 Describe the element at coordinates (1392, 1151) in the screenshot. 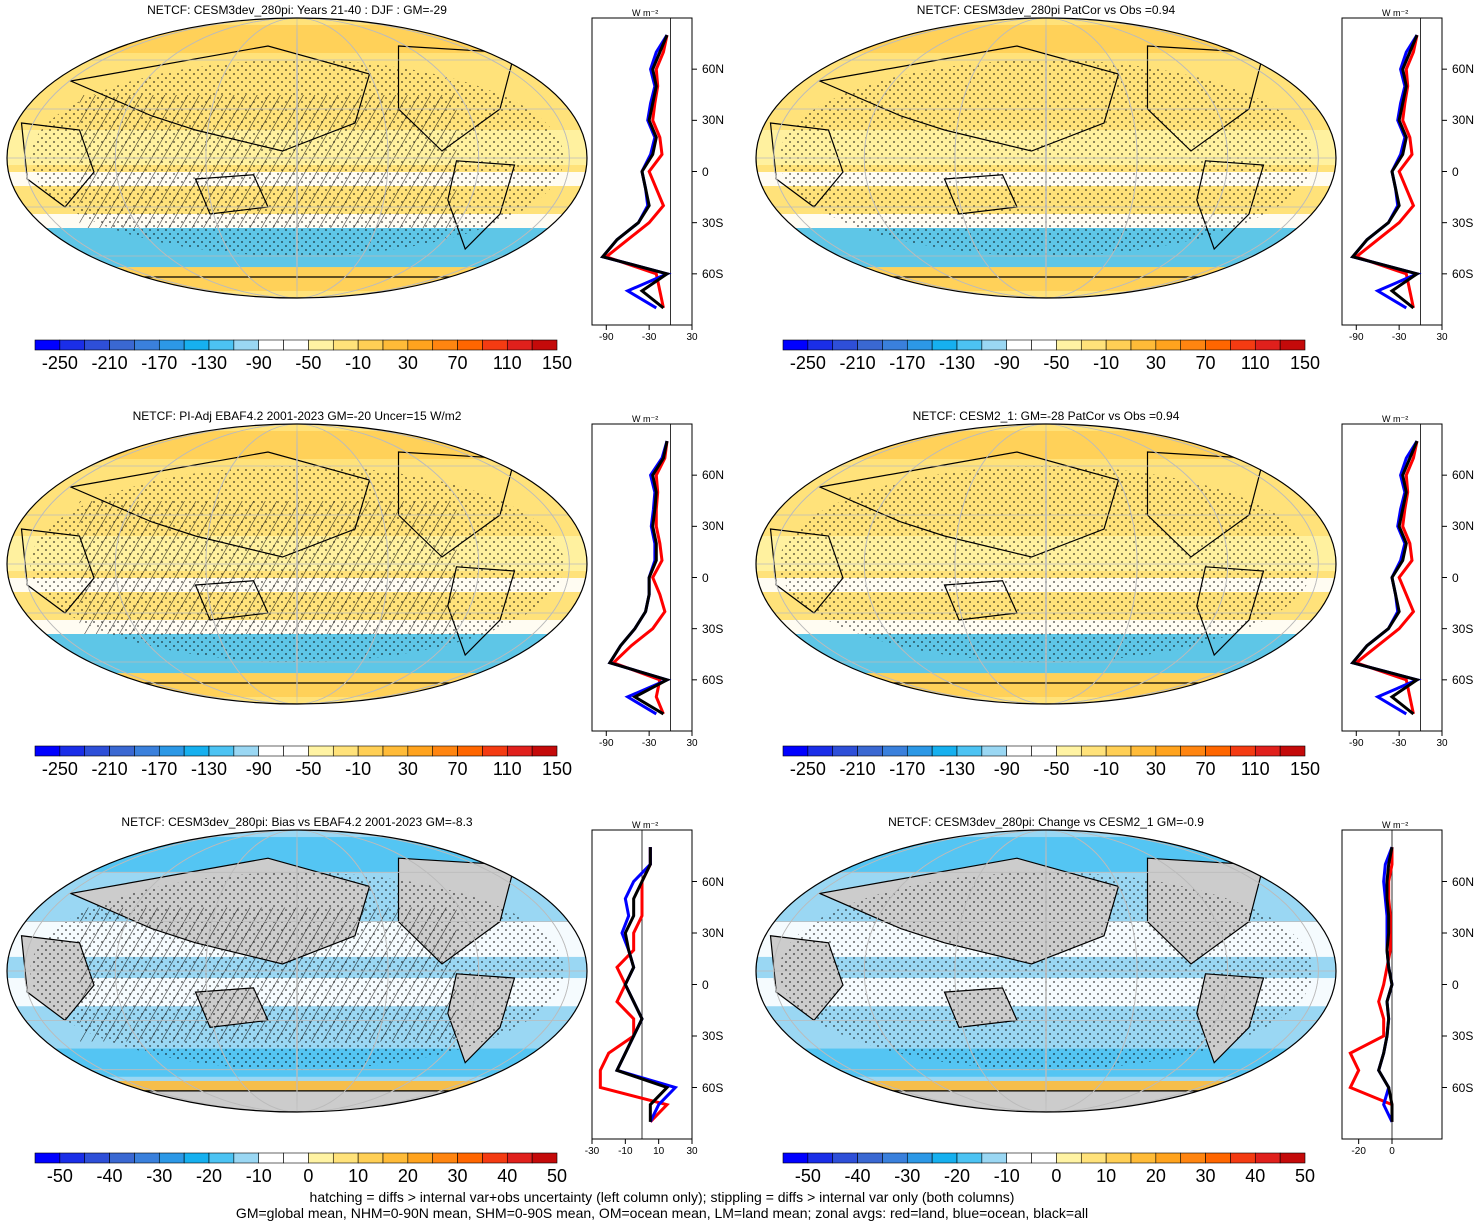

I see `profile-tick-label: 0` at that location.